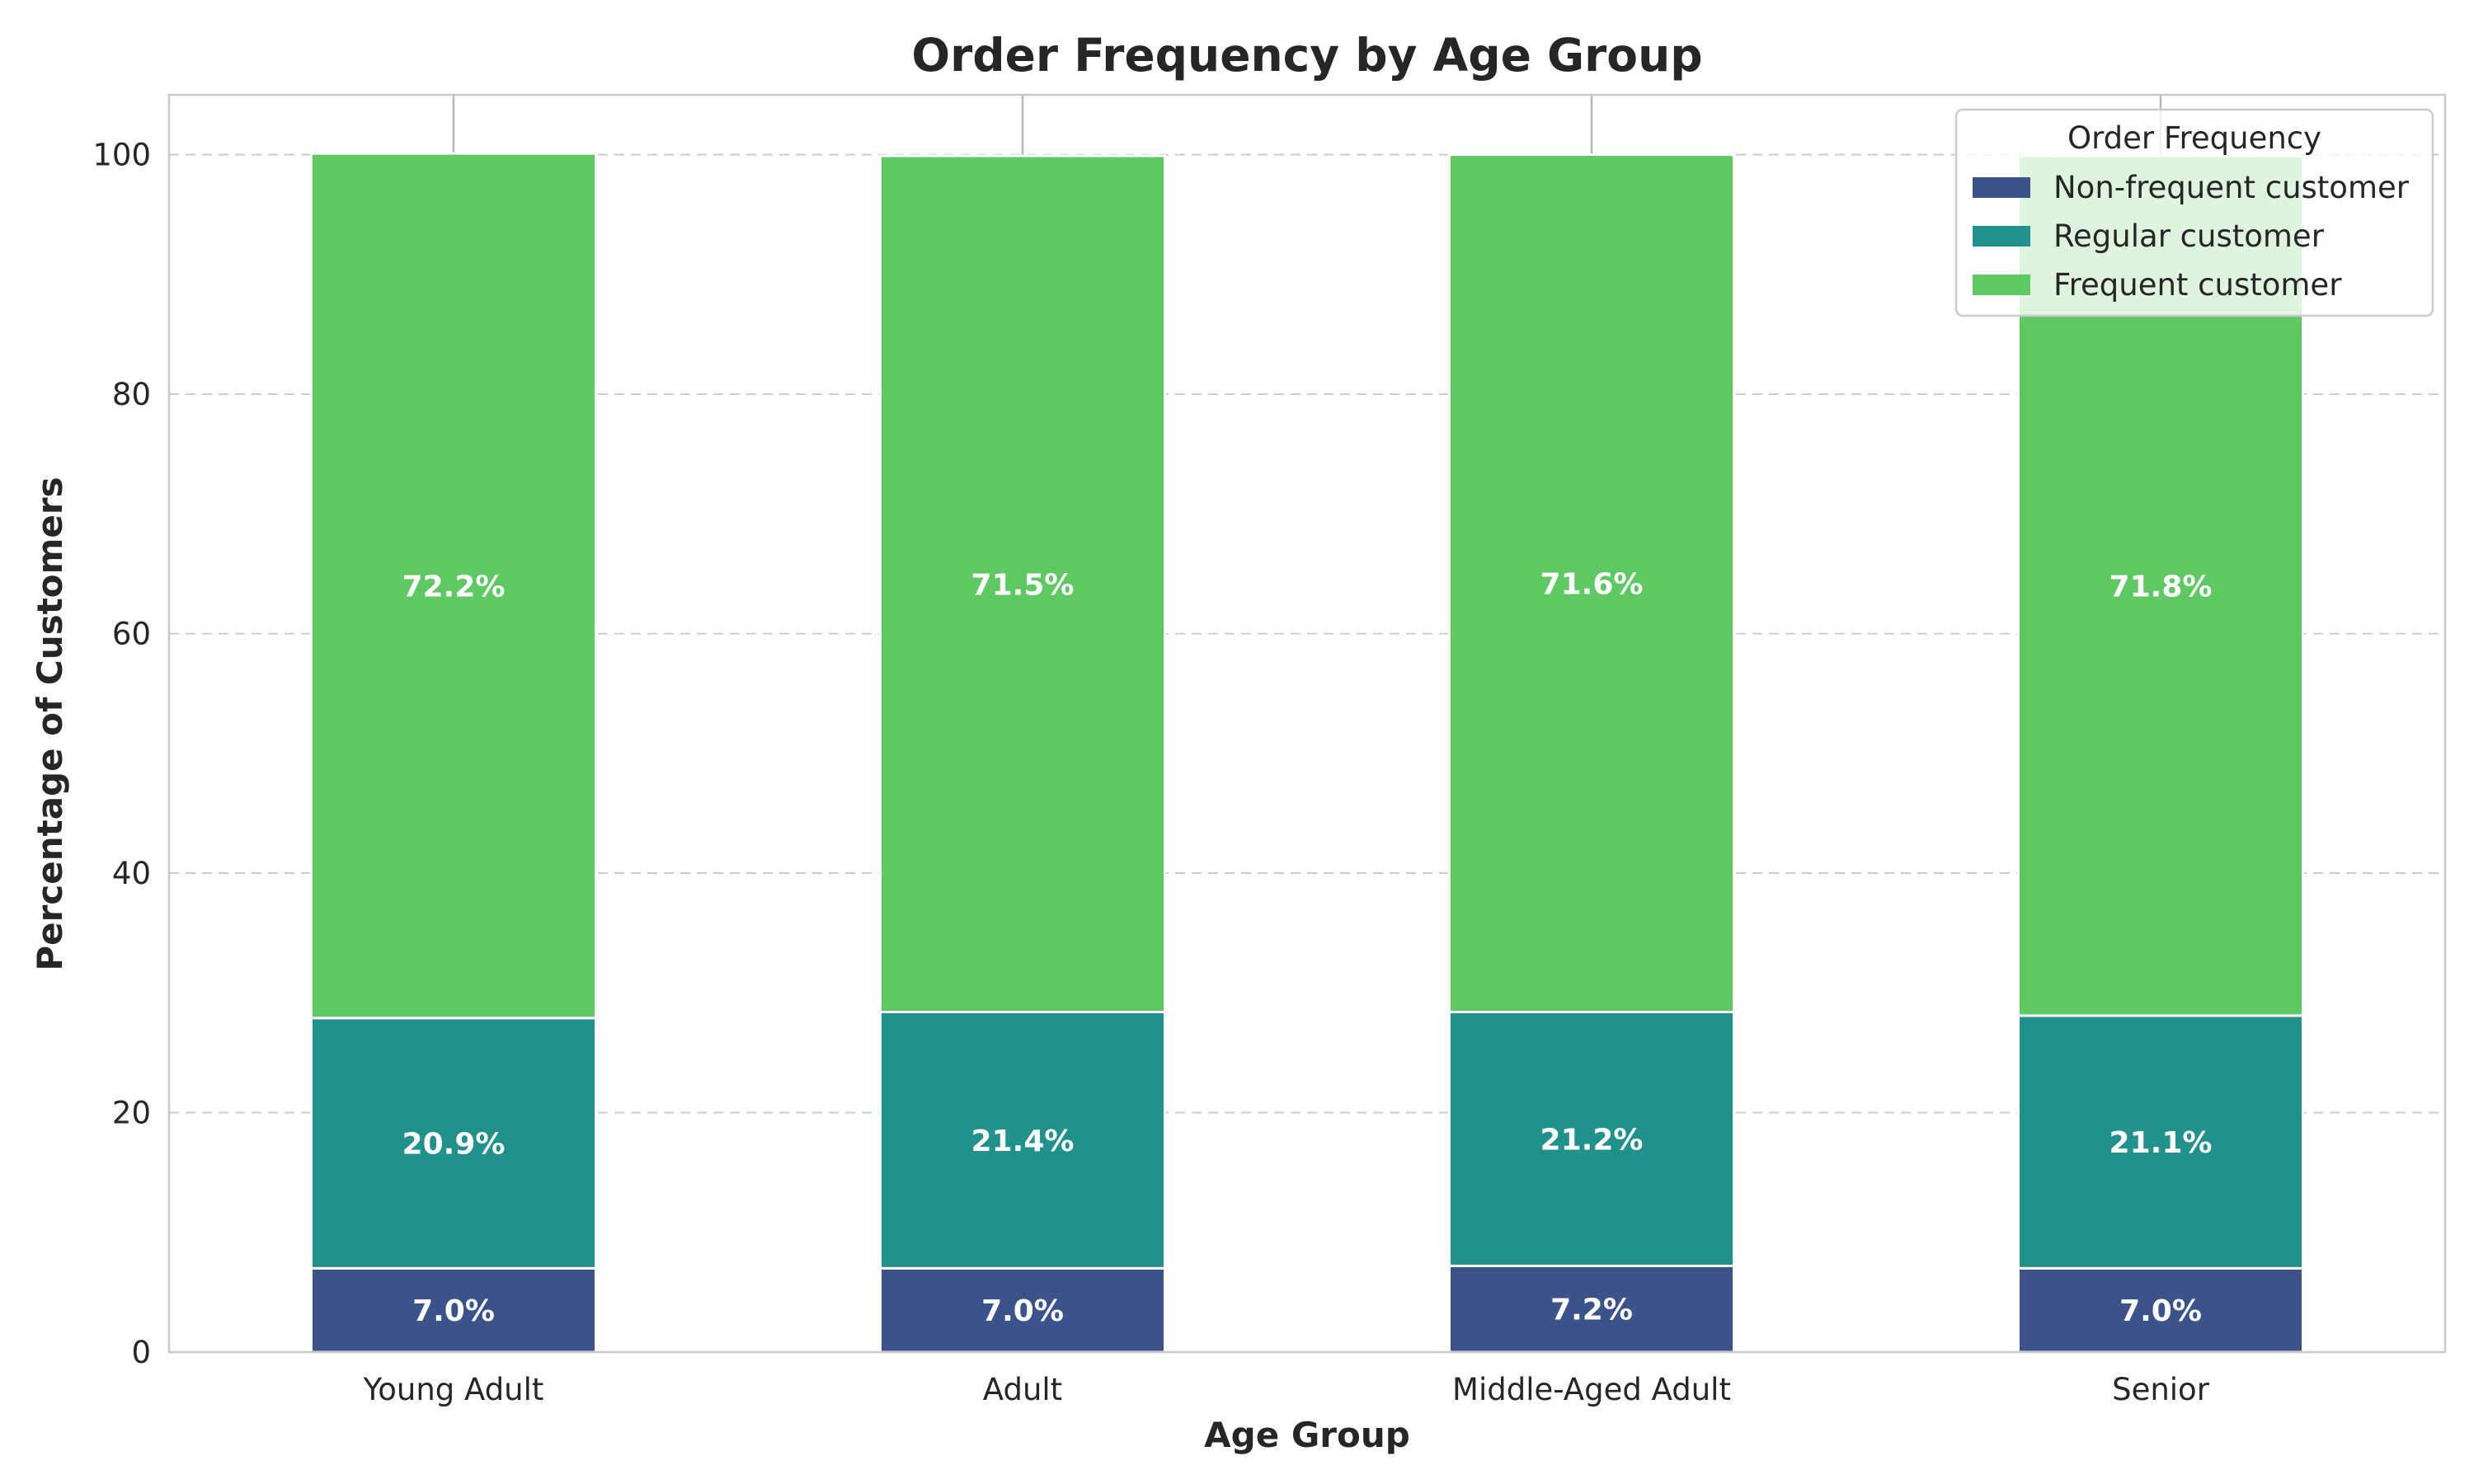 The height and width of the screenshot is (1484, 2474). I want to click on bar-value-label: 21.2%, so click(1592, 1140).